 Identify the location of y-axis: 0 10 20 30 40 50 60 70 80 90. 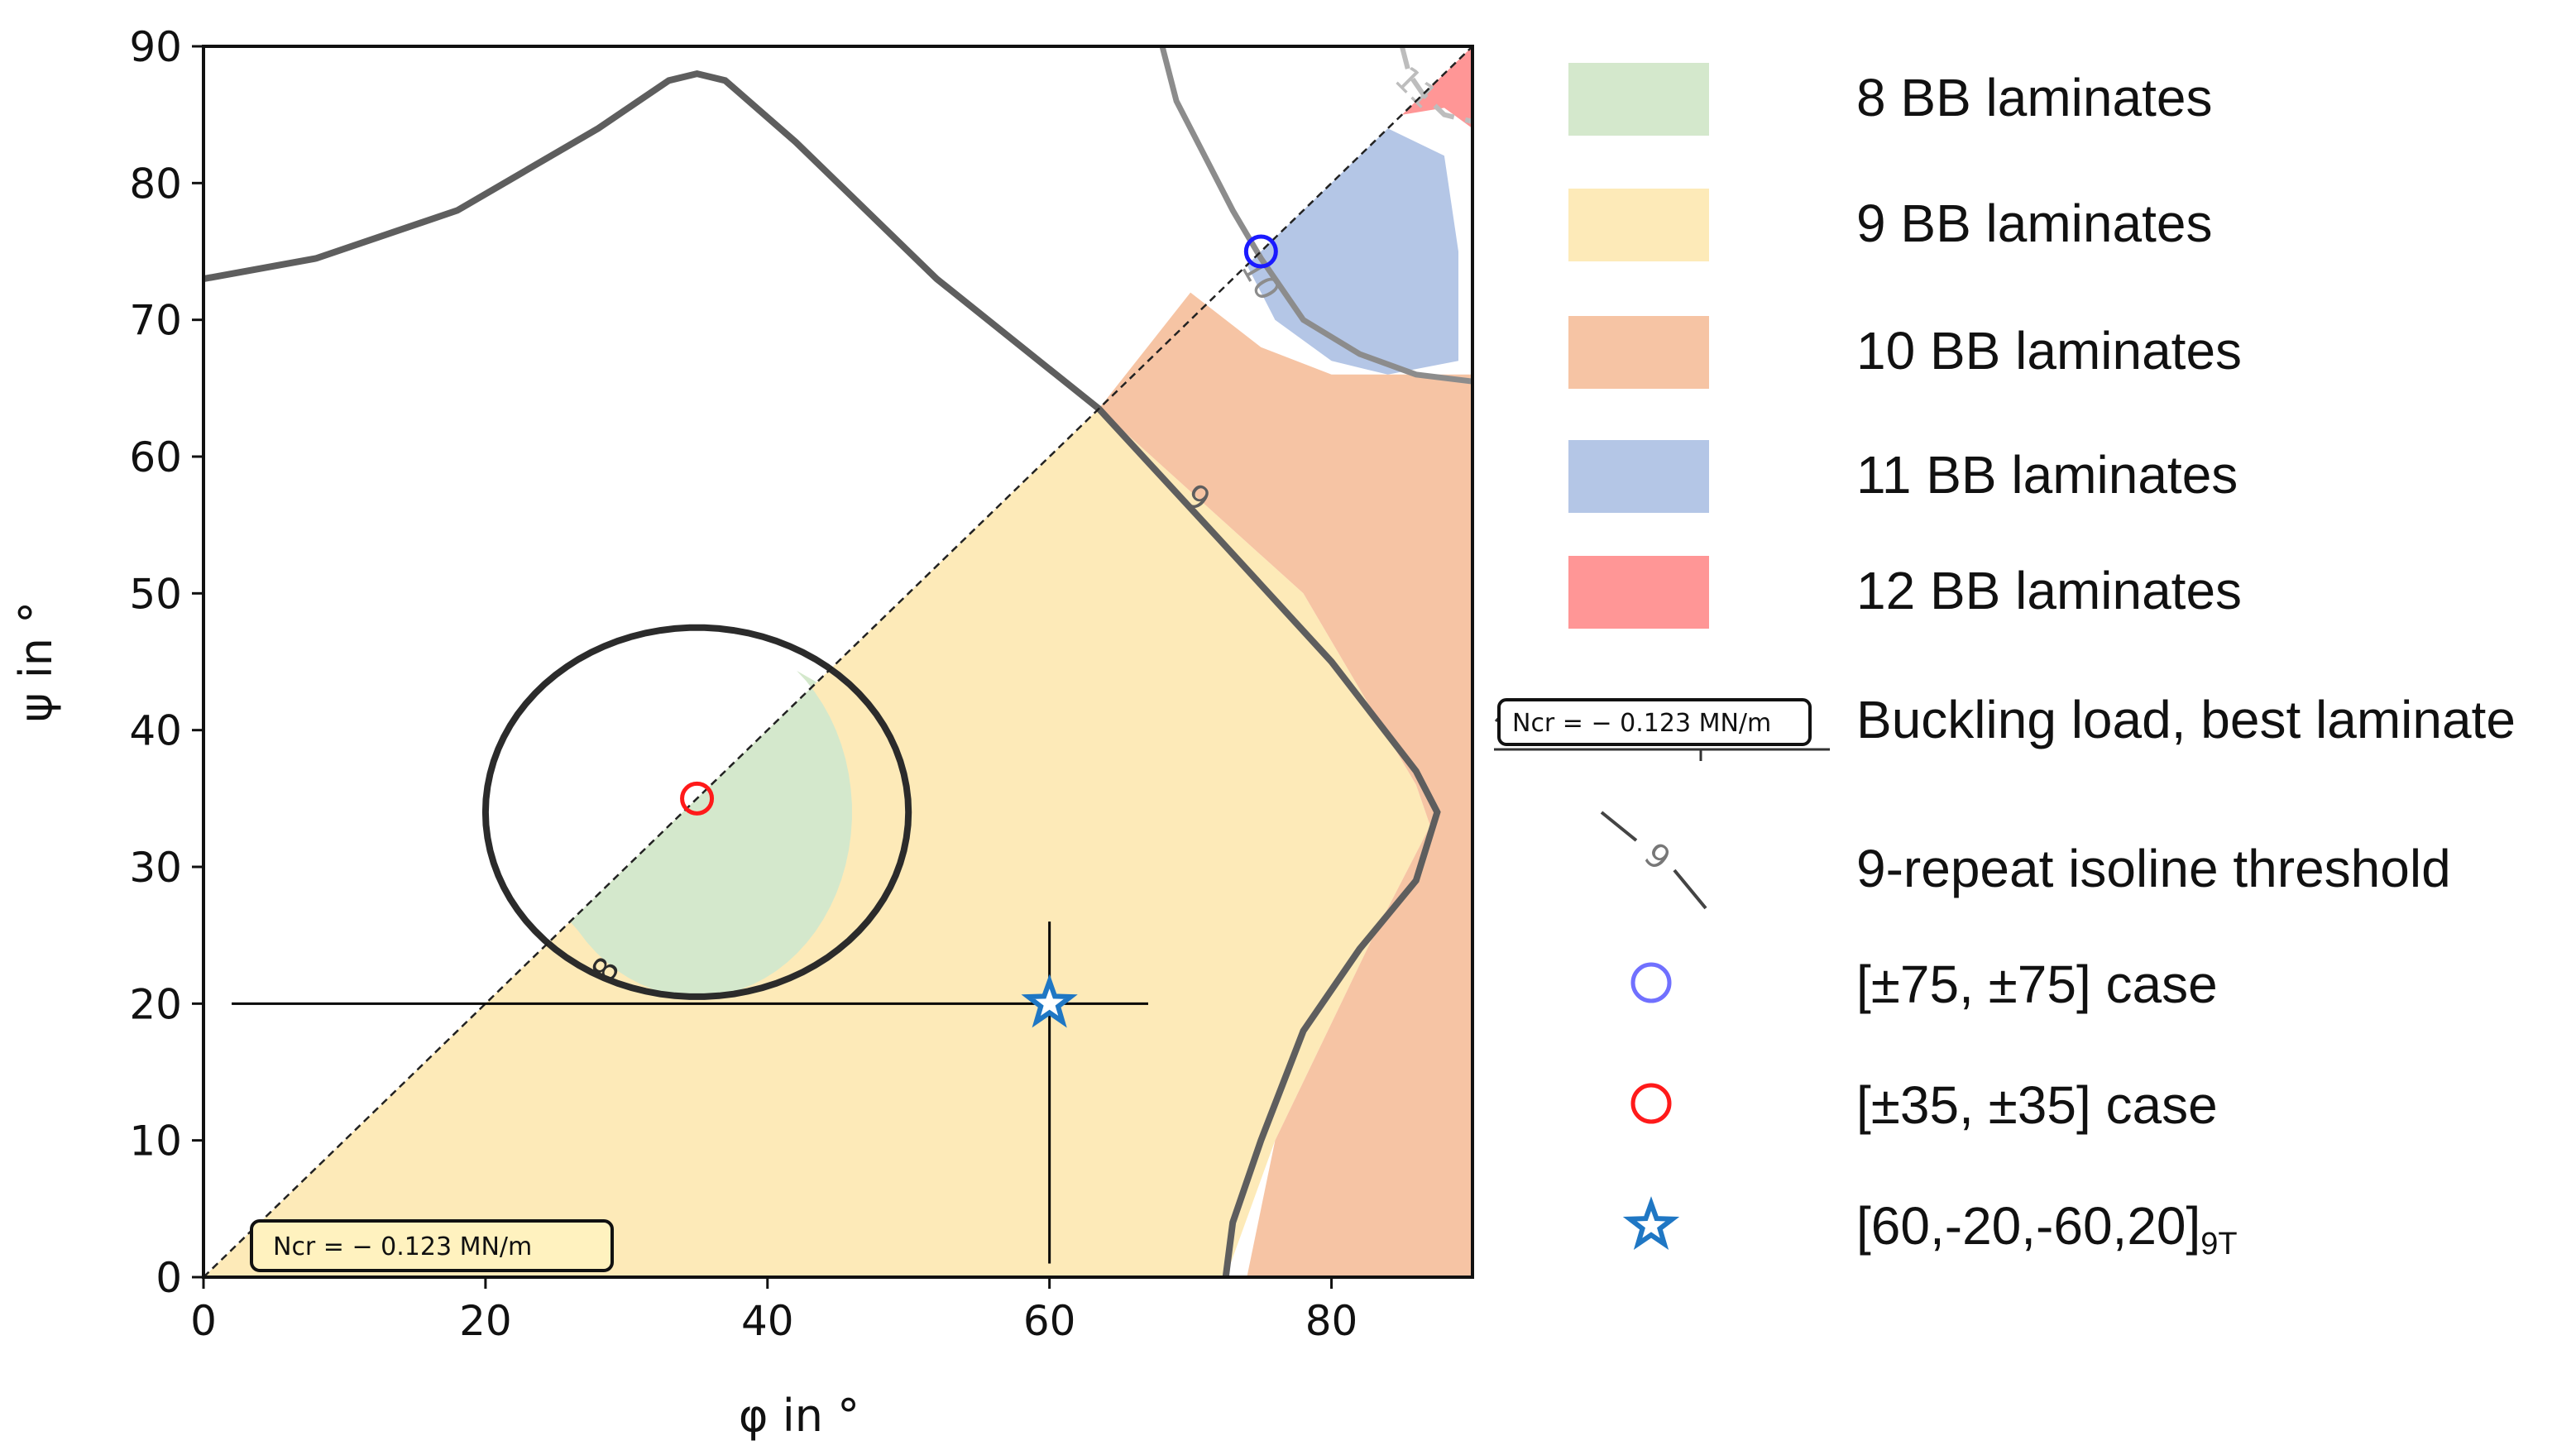
(166, 662).